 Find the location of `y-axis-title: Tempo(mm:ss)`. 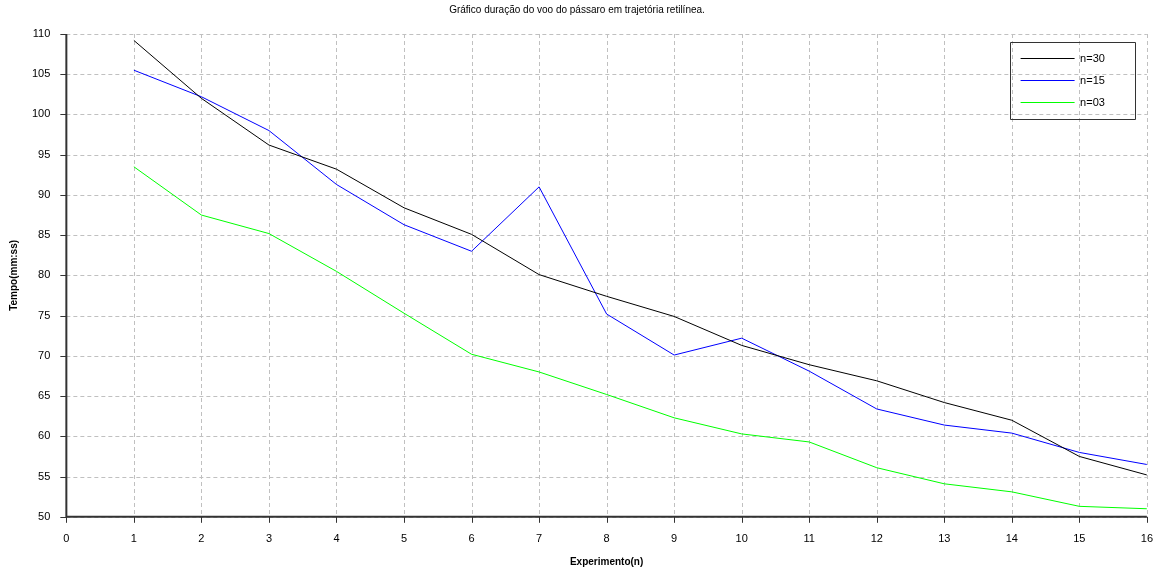

y-axis-title: Tempo(mm:ss) is located at coordinates (13, 275).